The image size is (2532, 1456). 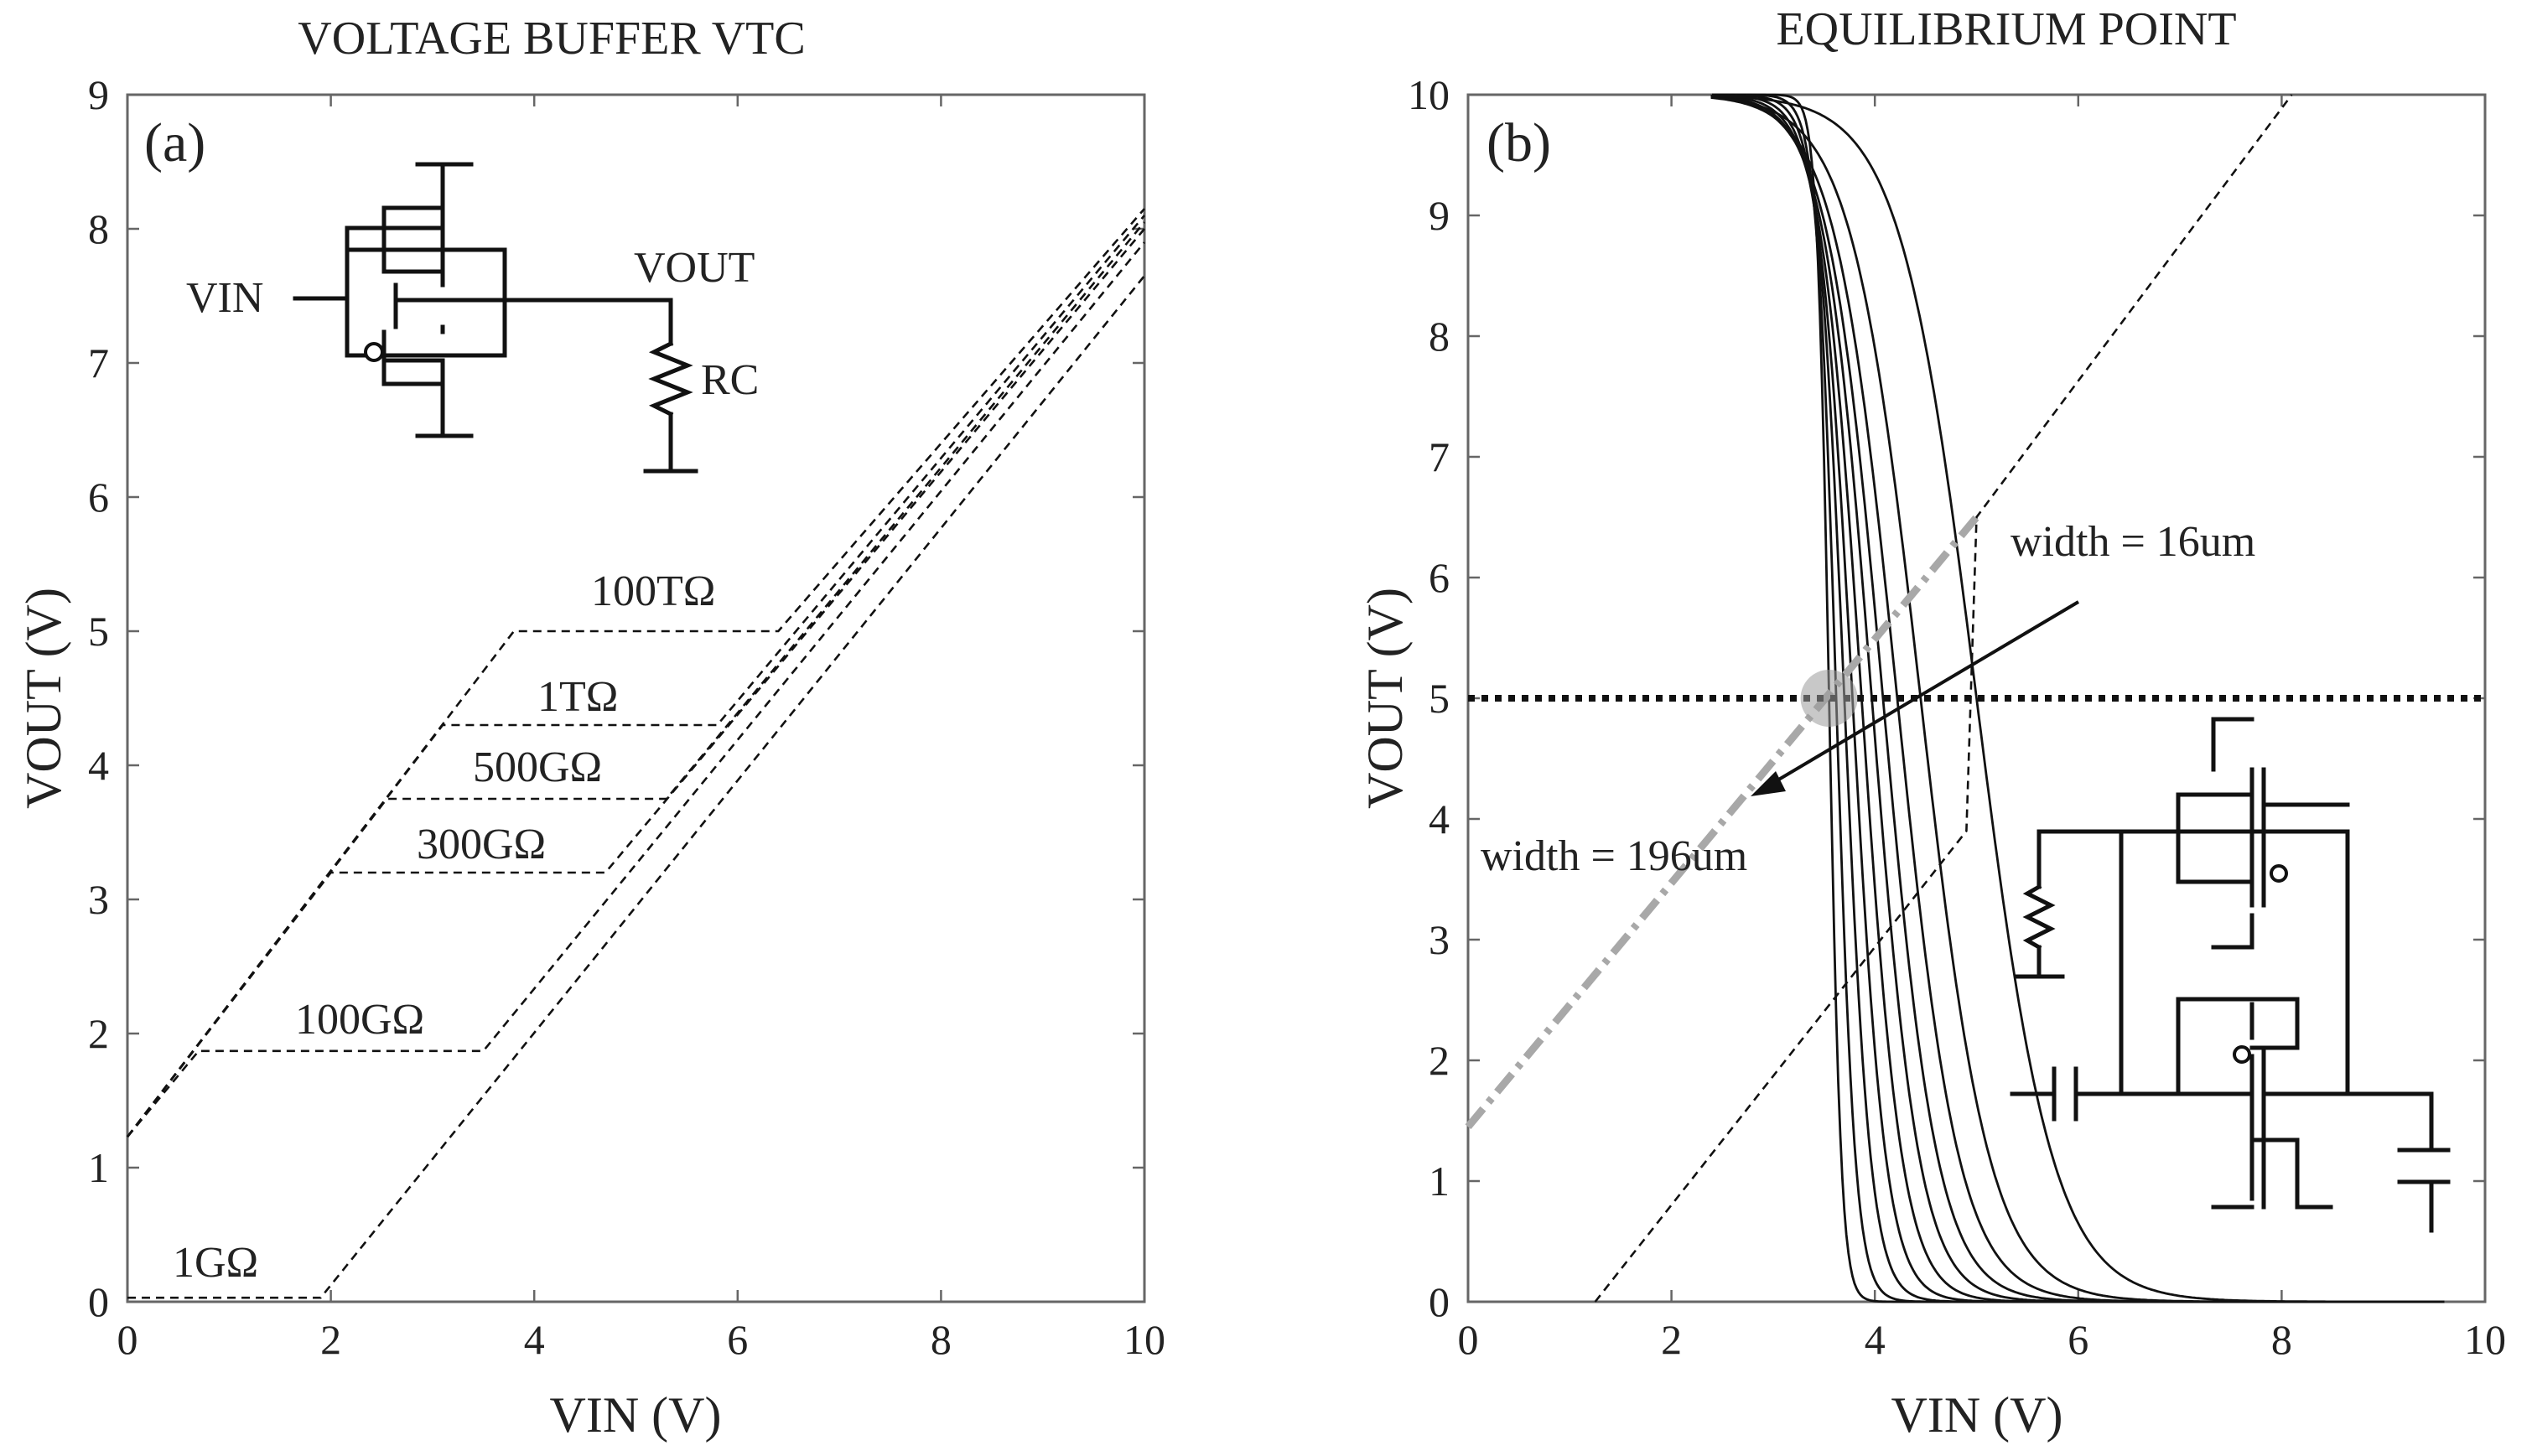 I want to click on width-arrow-line, so click(x=1923, y=694).